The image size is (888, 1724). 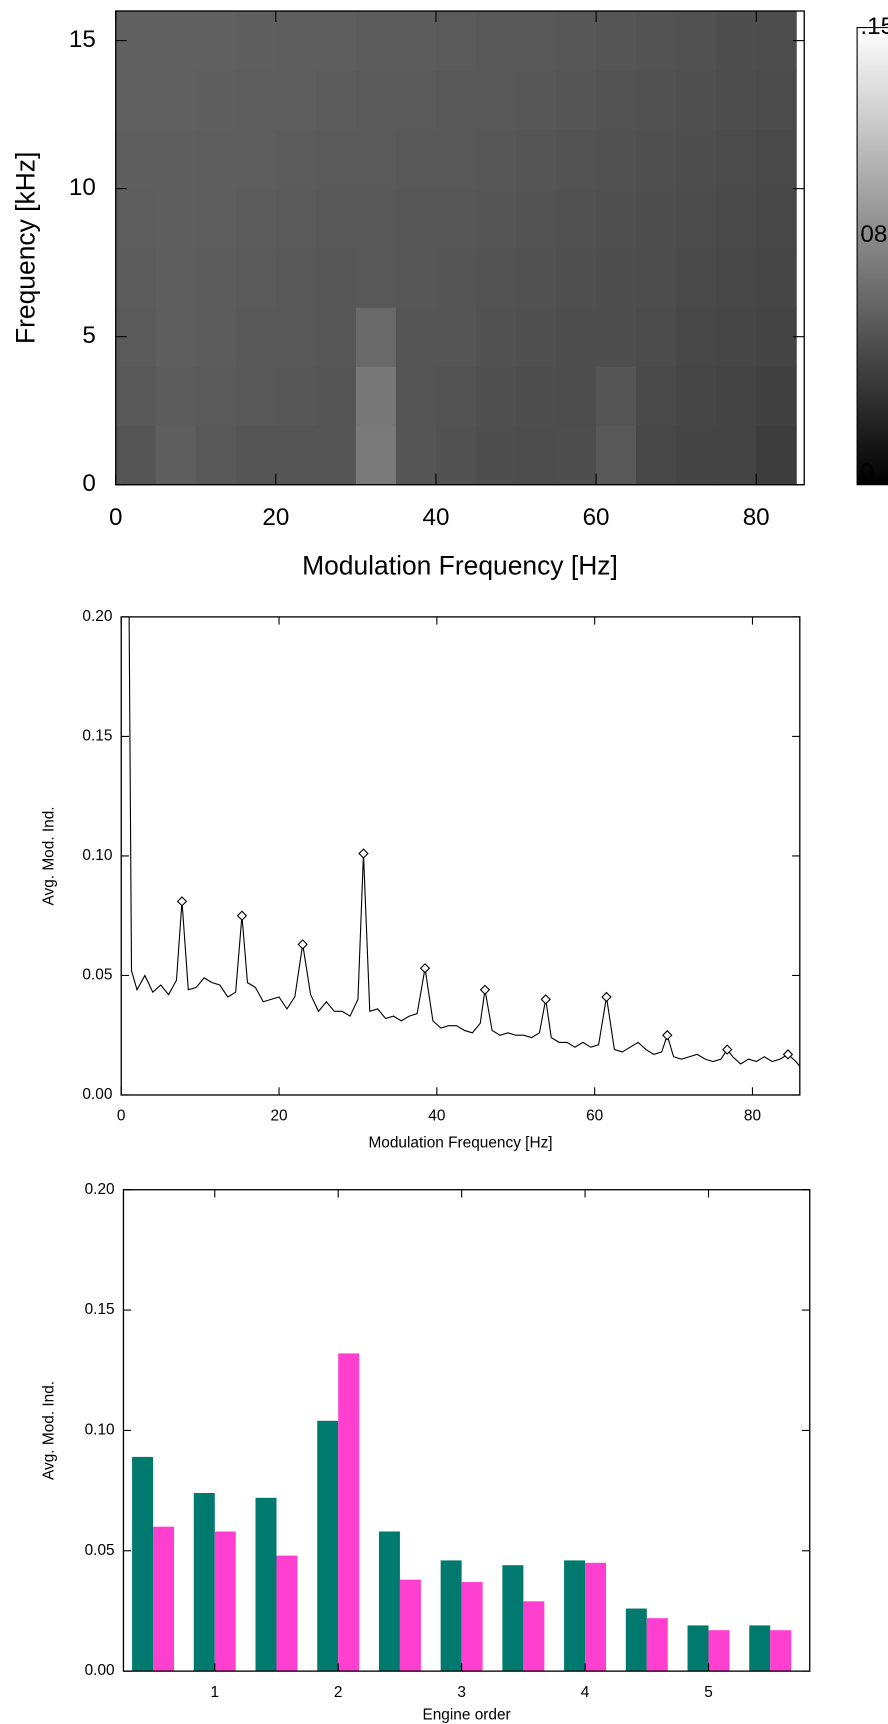 I want to click on x-tick-label: 4, so click(x=585, y=1692).